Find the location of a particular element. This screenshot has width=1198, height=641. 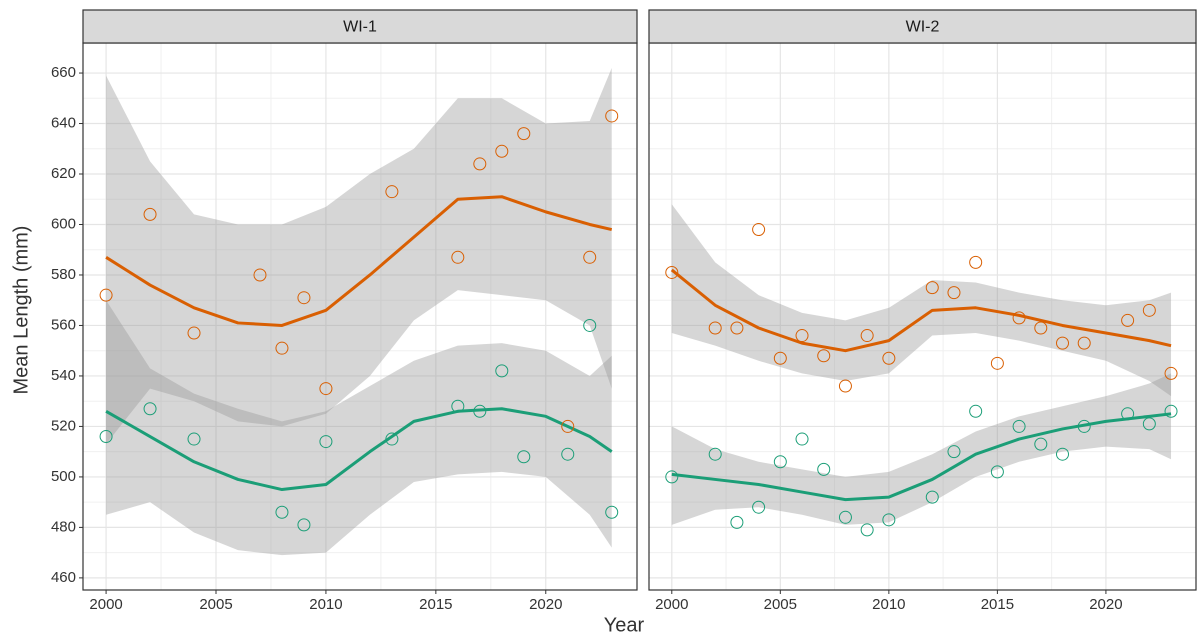

y-tick-label: 480 is located at coordinates (63, 526).